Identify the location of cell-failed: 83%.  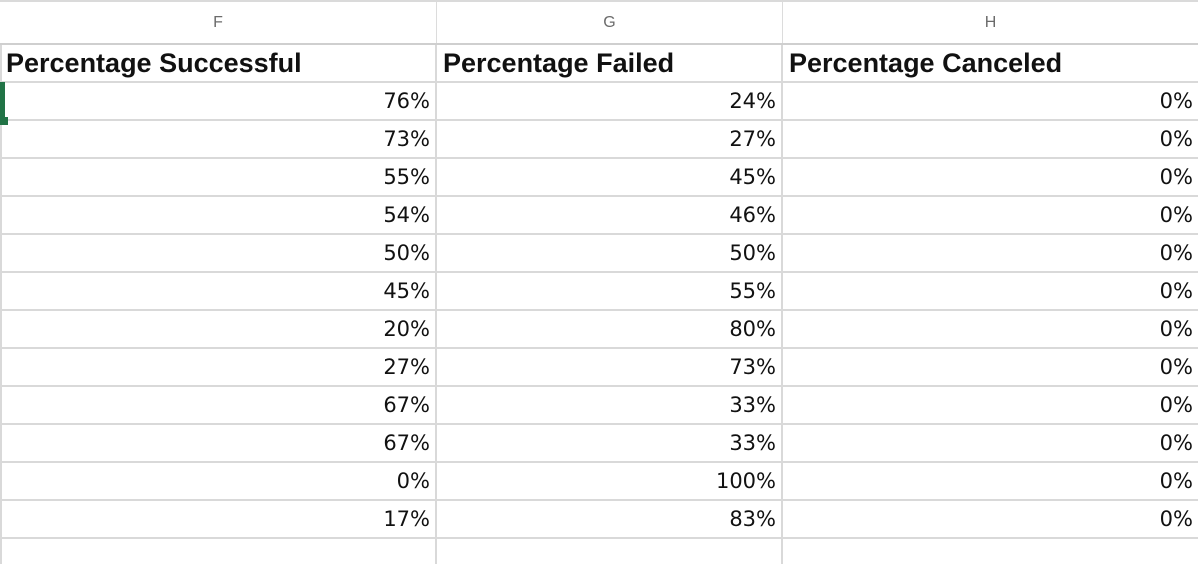
(610, 520).